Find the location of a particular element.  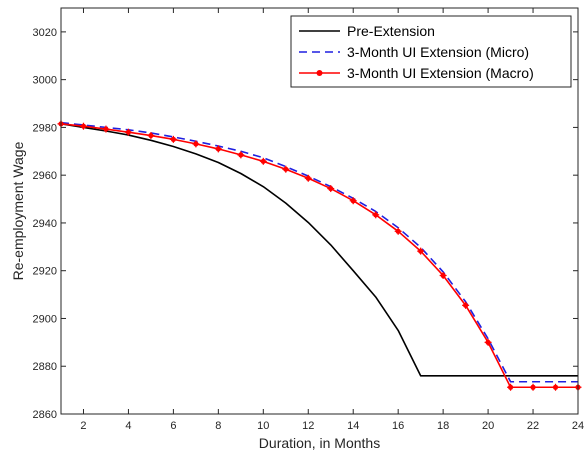

x-tick-label: 4 is located at coordinates (128, 426).